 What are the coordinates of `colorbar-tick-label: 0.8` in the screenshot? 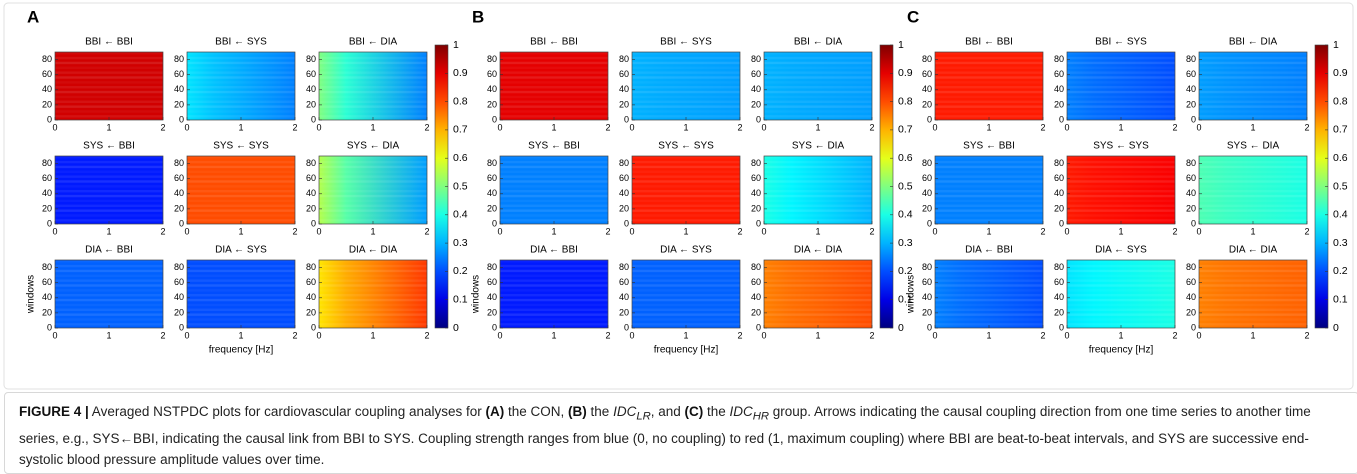 It's located at (905, 101).